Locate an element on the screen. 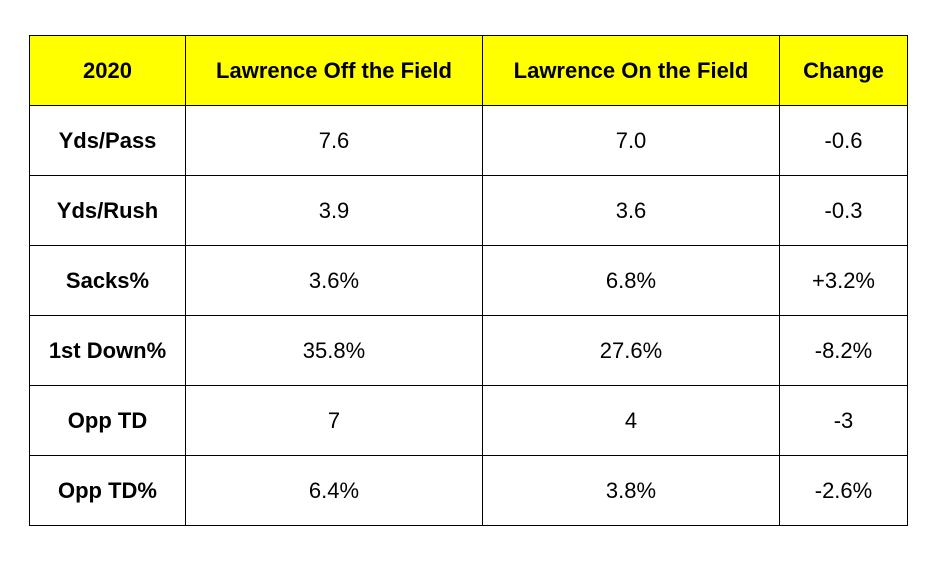  row-label: Opp TD% is located at coordinates (107, 490).